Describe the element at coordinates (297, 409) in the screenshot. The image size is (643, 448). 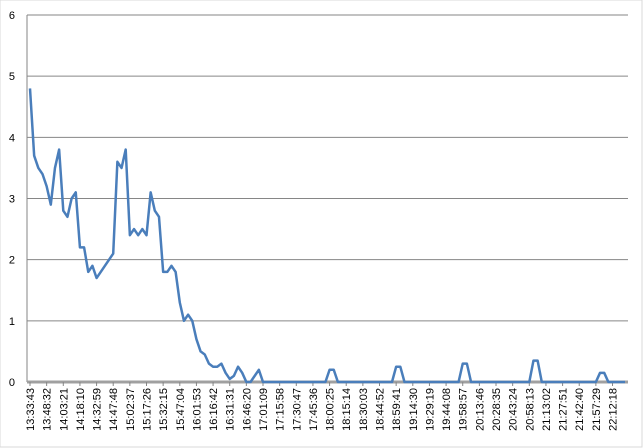
I see `x-tick-label: 17:30:47` at that location.